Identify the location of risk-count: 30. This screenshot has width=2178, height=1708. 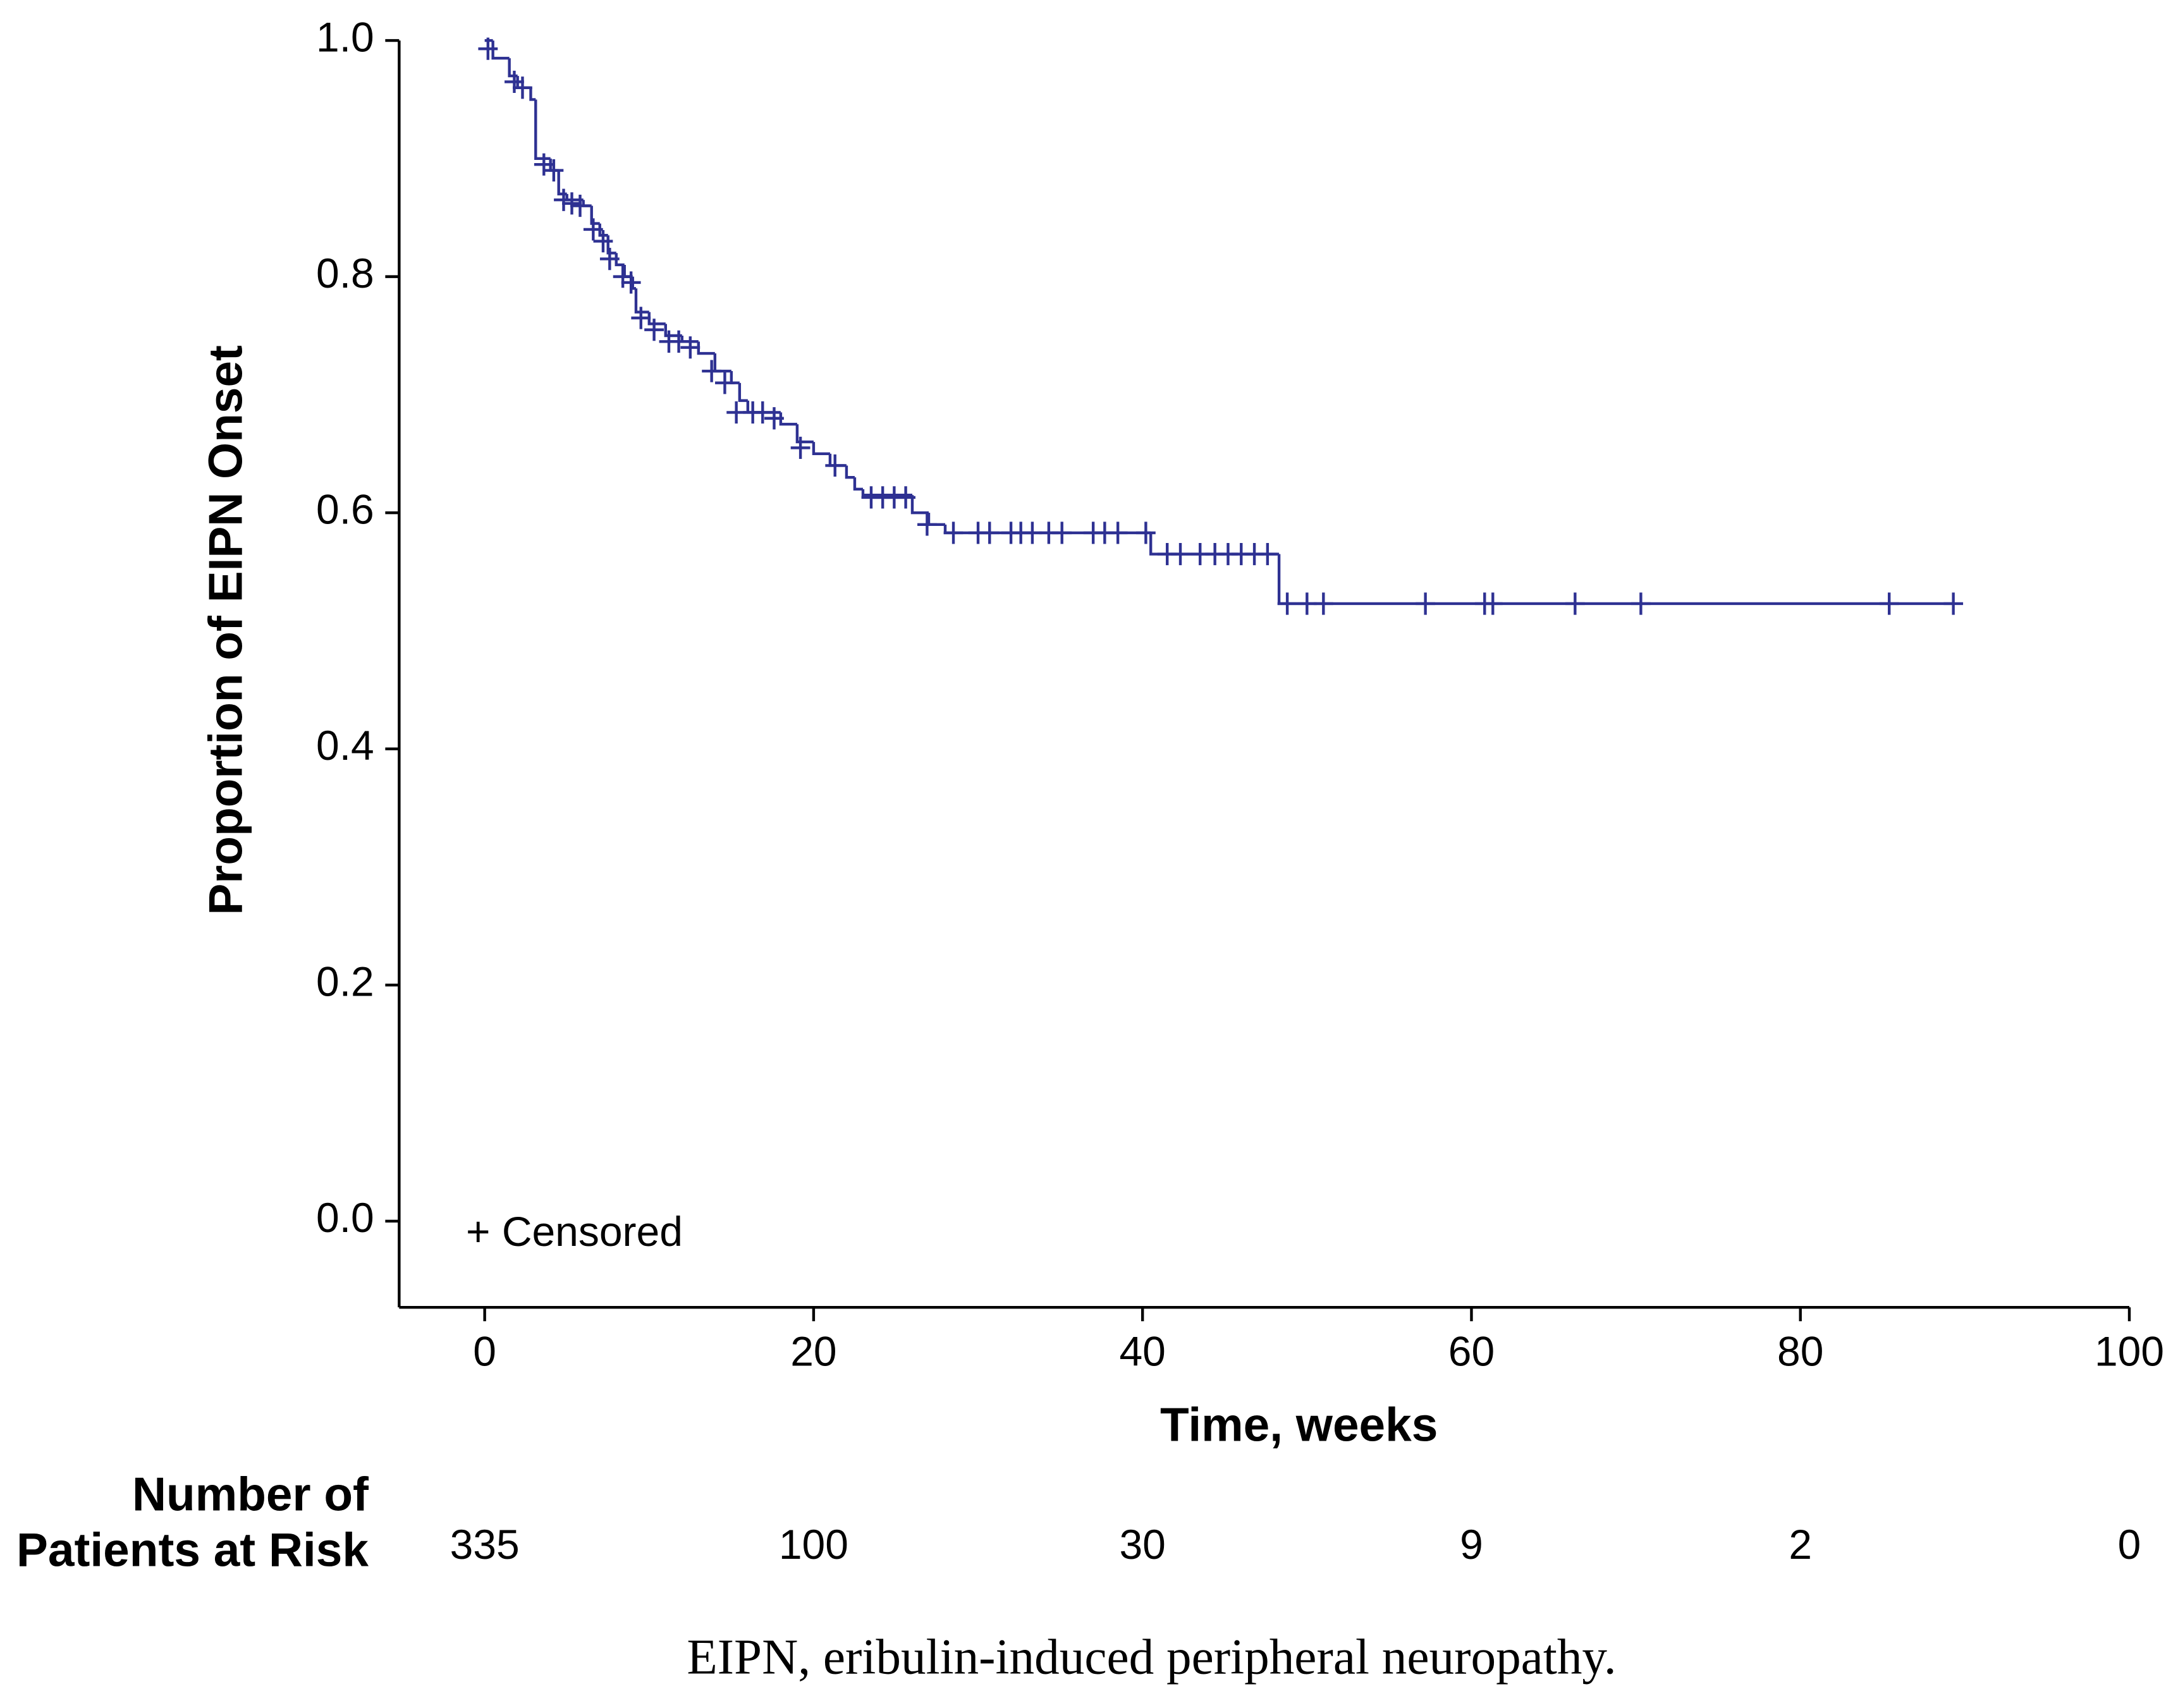
(1142, 1545).